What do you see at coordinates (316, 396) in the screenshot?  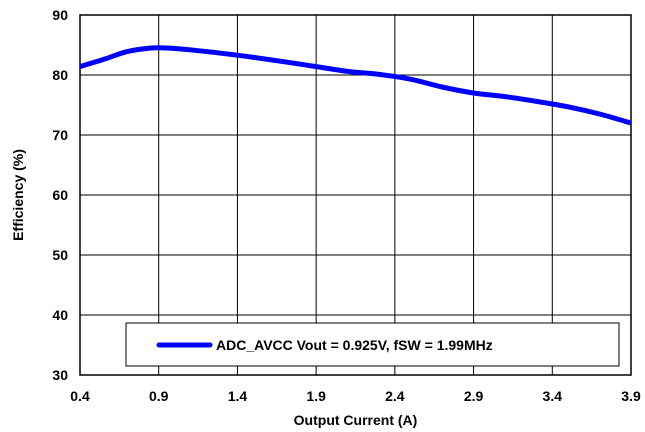 I see `x-tick-label: 1.9` at bounding box center [316, 396].